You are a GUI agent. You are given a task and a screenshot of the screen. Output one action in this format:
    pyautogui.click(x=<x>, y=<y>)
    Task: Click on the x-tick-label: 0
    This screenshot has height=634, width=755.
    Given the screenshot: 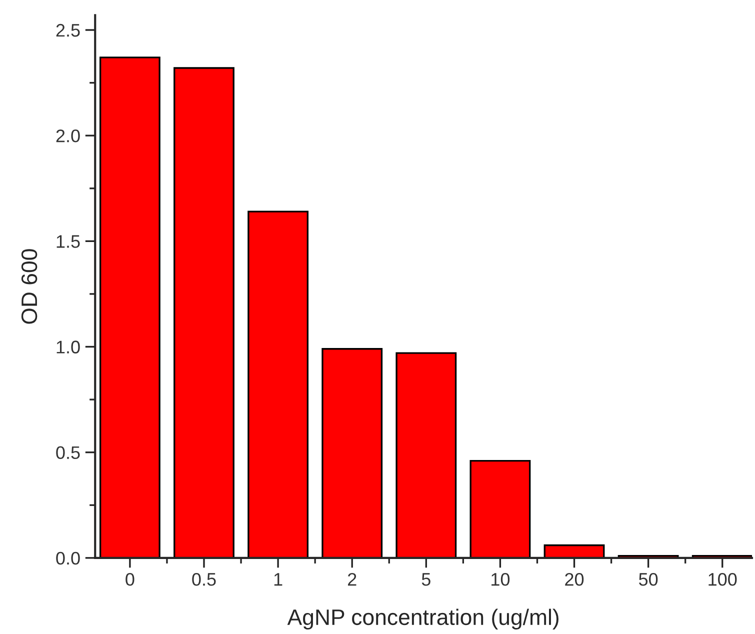 What is the action you would take?
    pyautogui.click(x=130, y=579)
    